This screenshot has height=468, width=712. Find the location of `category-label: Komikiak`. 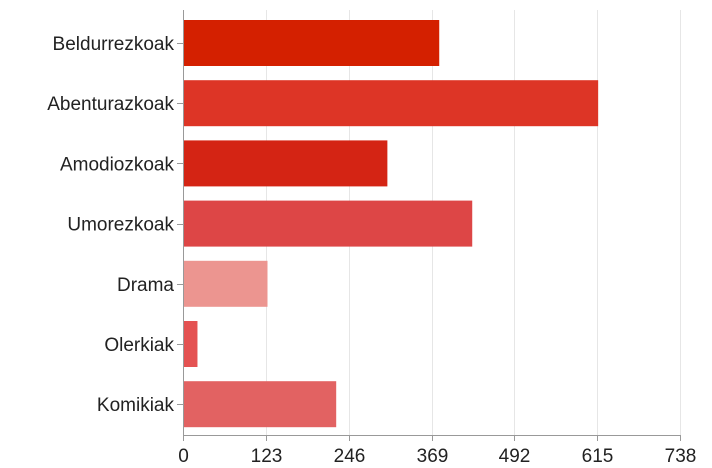

category-label: Komikiak is located at coordinates (136, 405).